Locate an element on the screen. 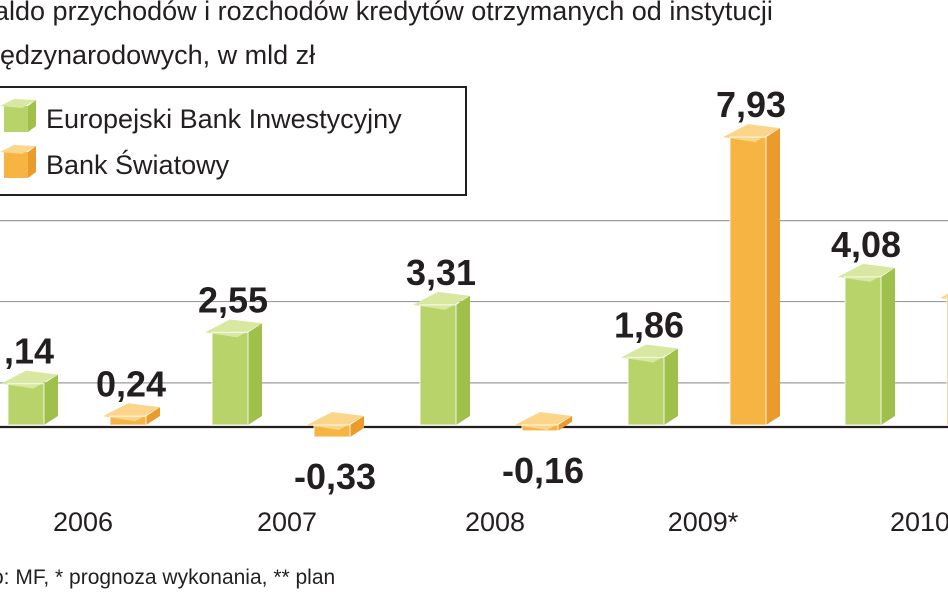  value-label-ebi-1: 2,55 is located at coordinates (233, 299).